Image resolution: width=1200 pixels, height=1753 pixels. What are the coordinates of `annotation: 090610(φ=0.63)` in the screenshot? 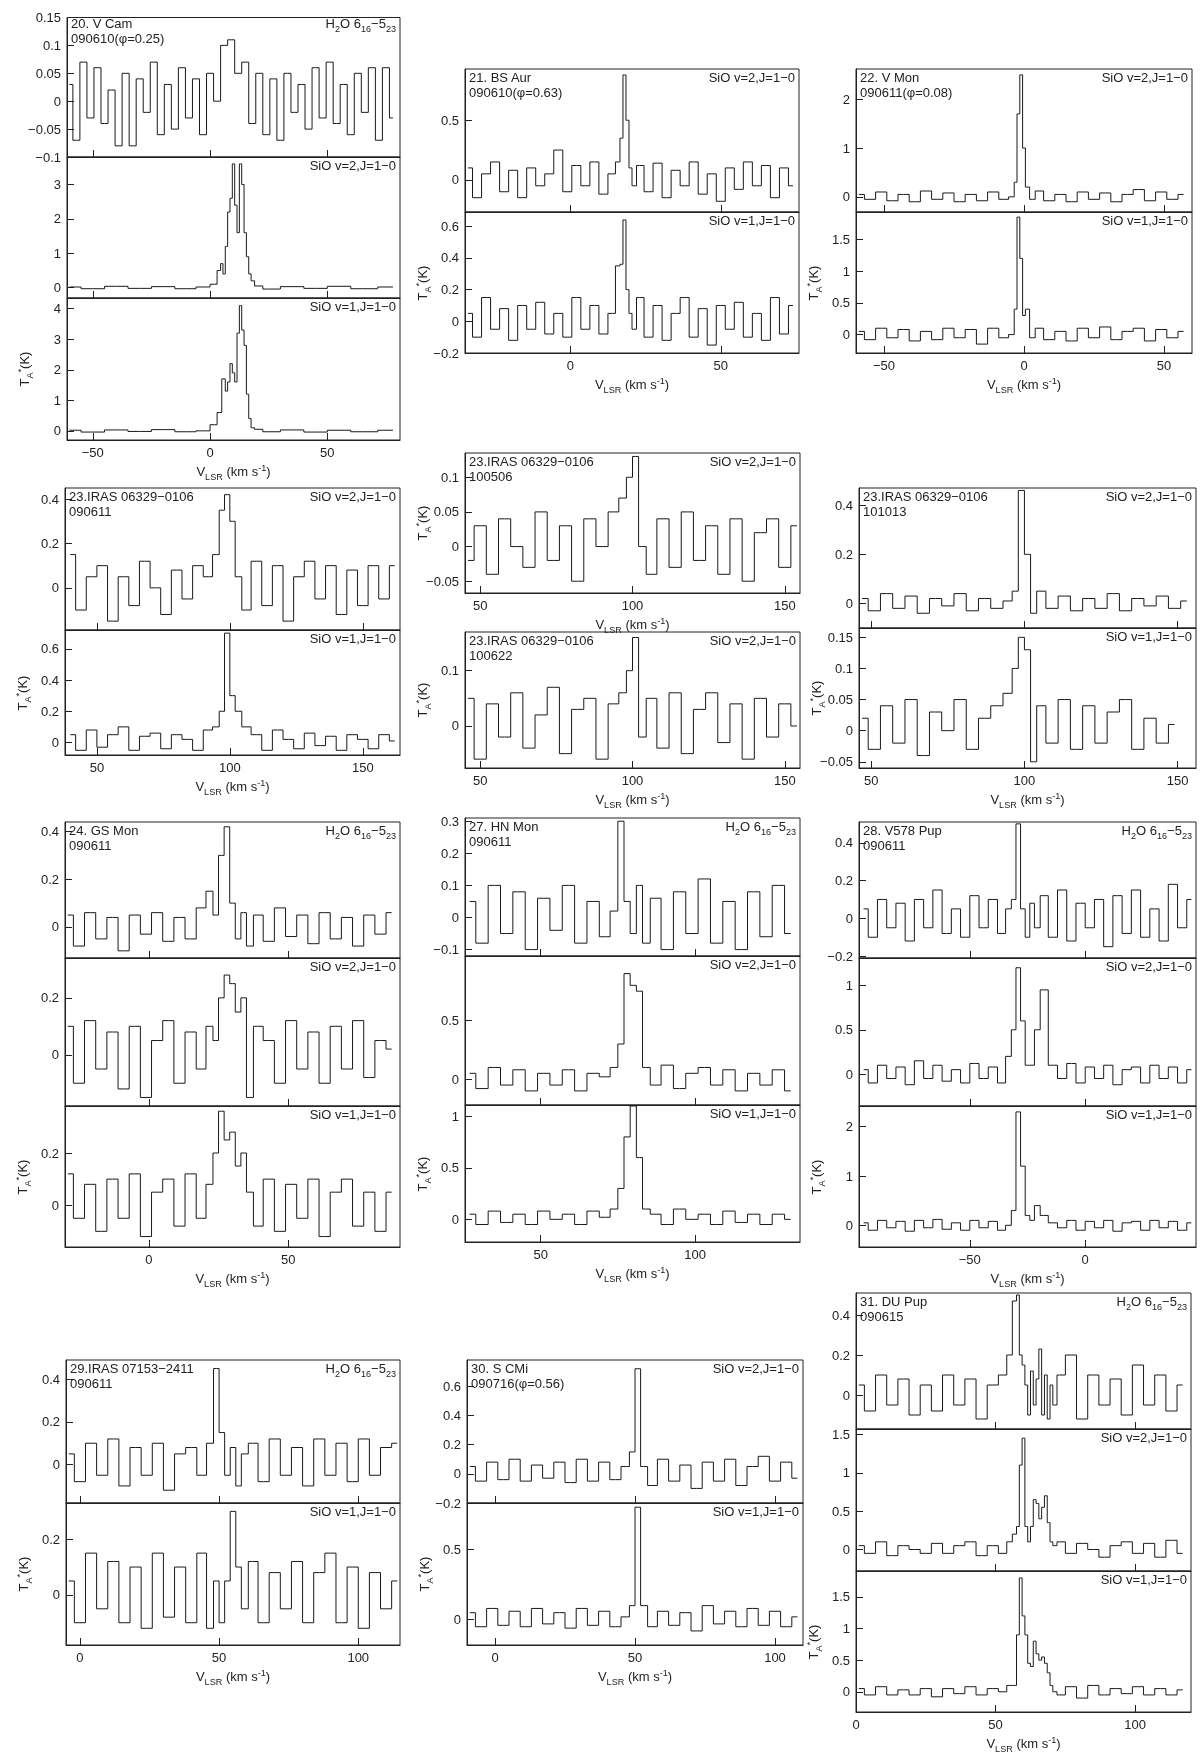 It's located at (516, 92).